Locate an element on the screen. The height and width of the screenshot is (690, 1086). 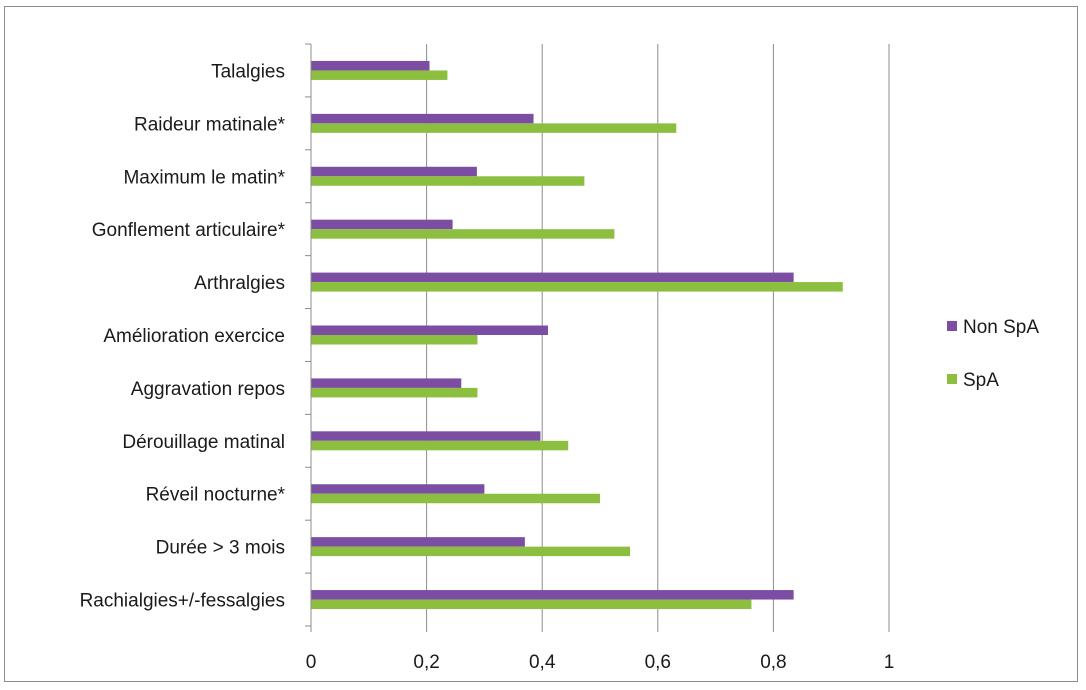
category-label: Raideur matinale* is located at coordinates (210, 124).